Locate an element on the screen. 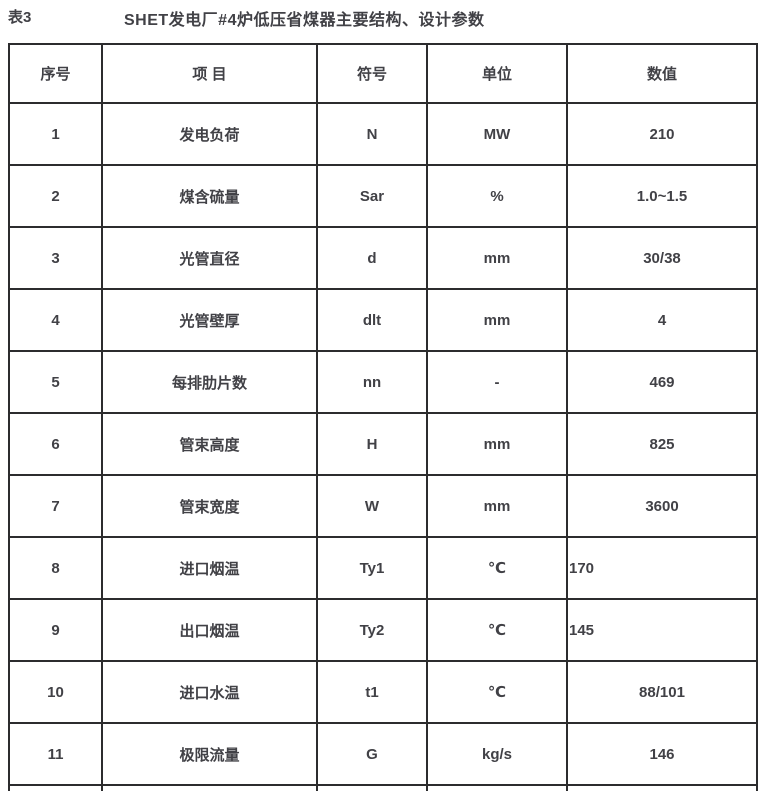 This screenshot has width=765, height=791. row-number-cell: 3 is located at coordinates (55, 258).